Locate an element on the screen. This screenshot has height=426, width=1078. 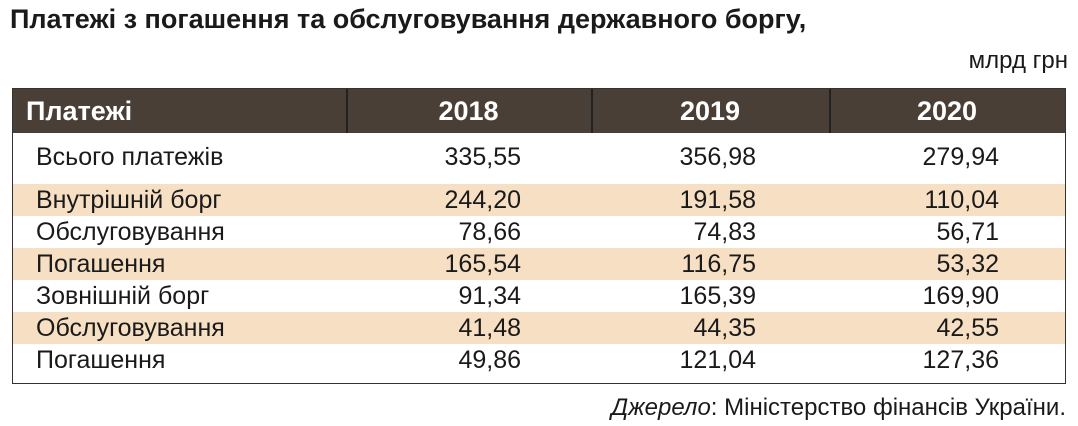
table-row: Погашення 49,86 121,04 127,36 is located at coordinates (539, 360).